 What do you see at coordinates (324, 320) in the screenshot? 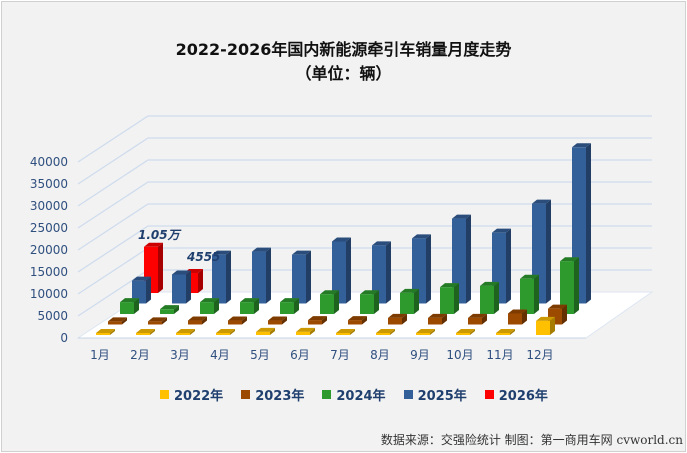
I see `bar-2023-6-side` at bounding box center [324, 320].